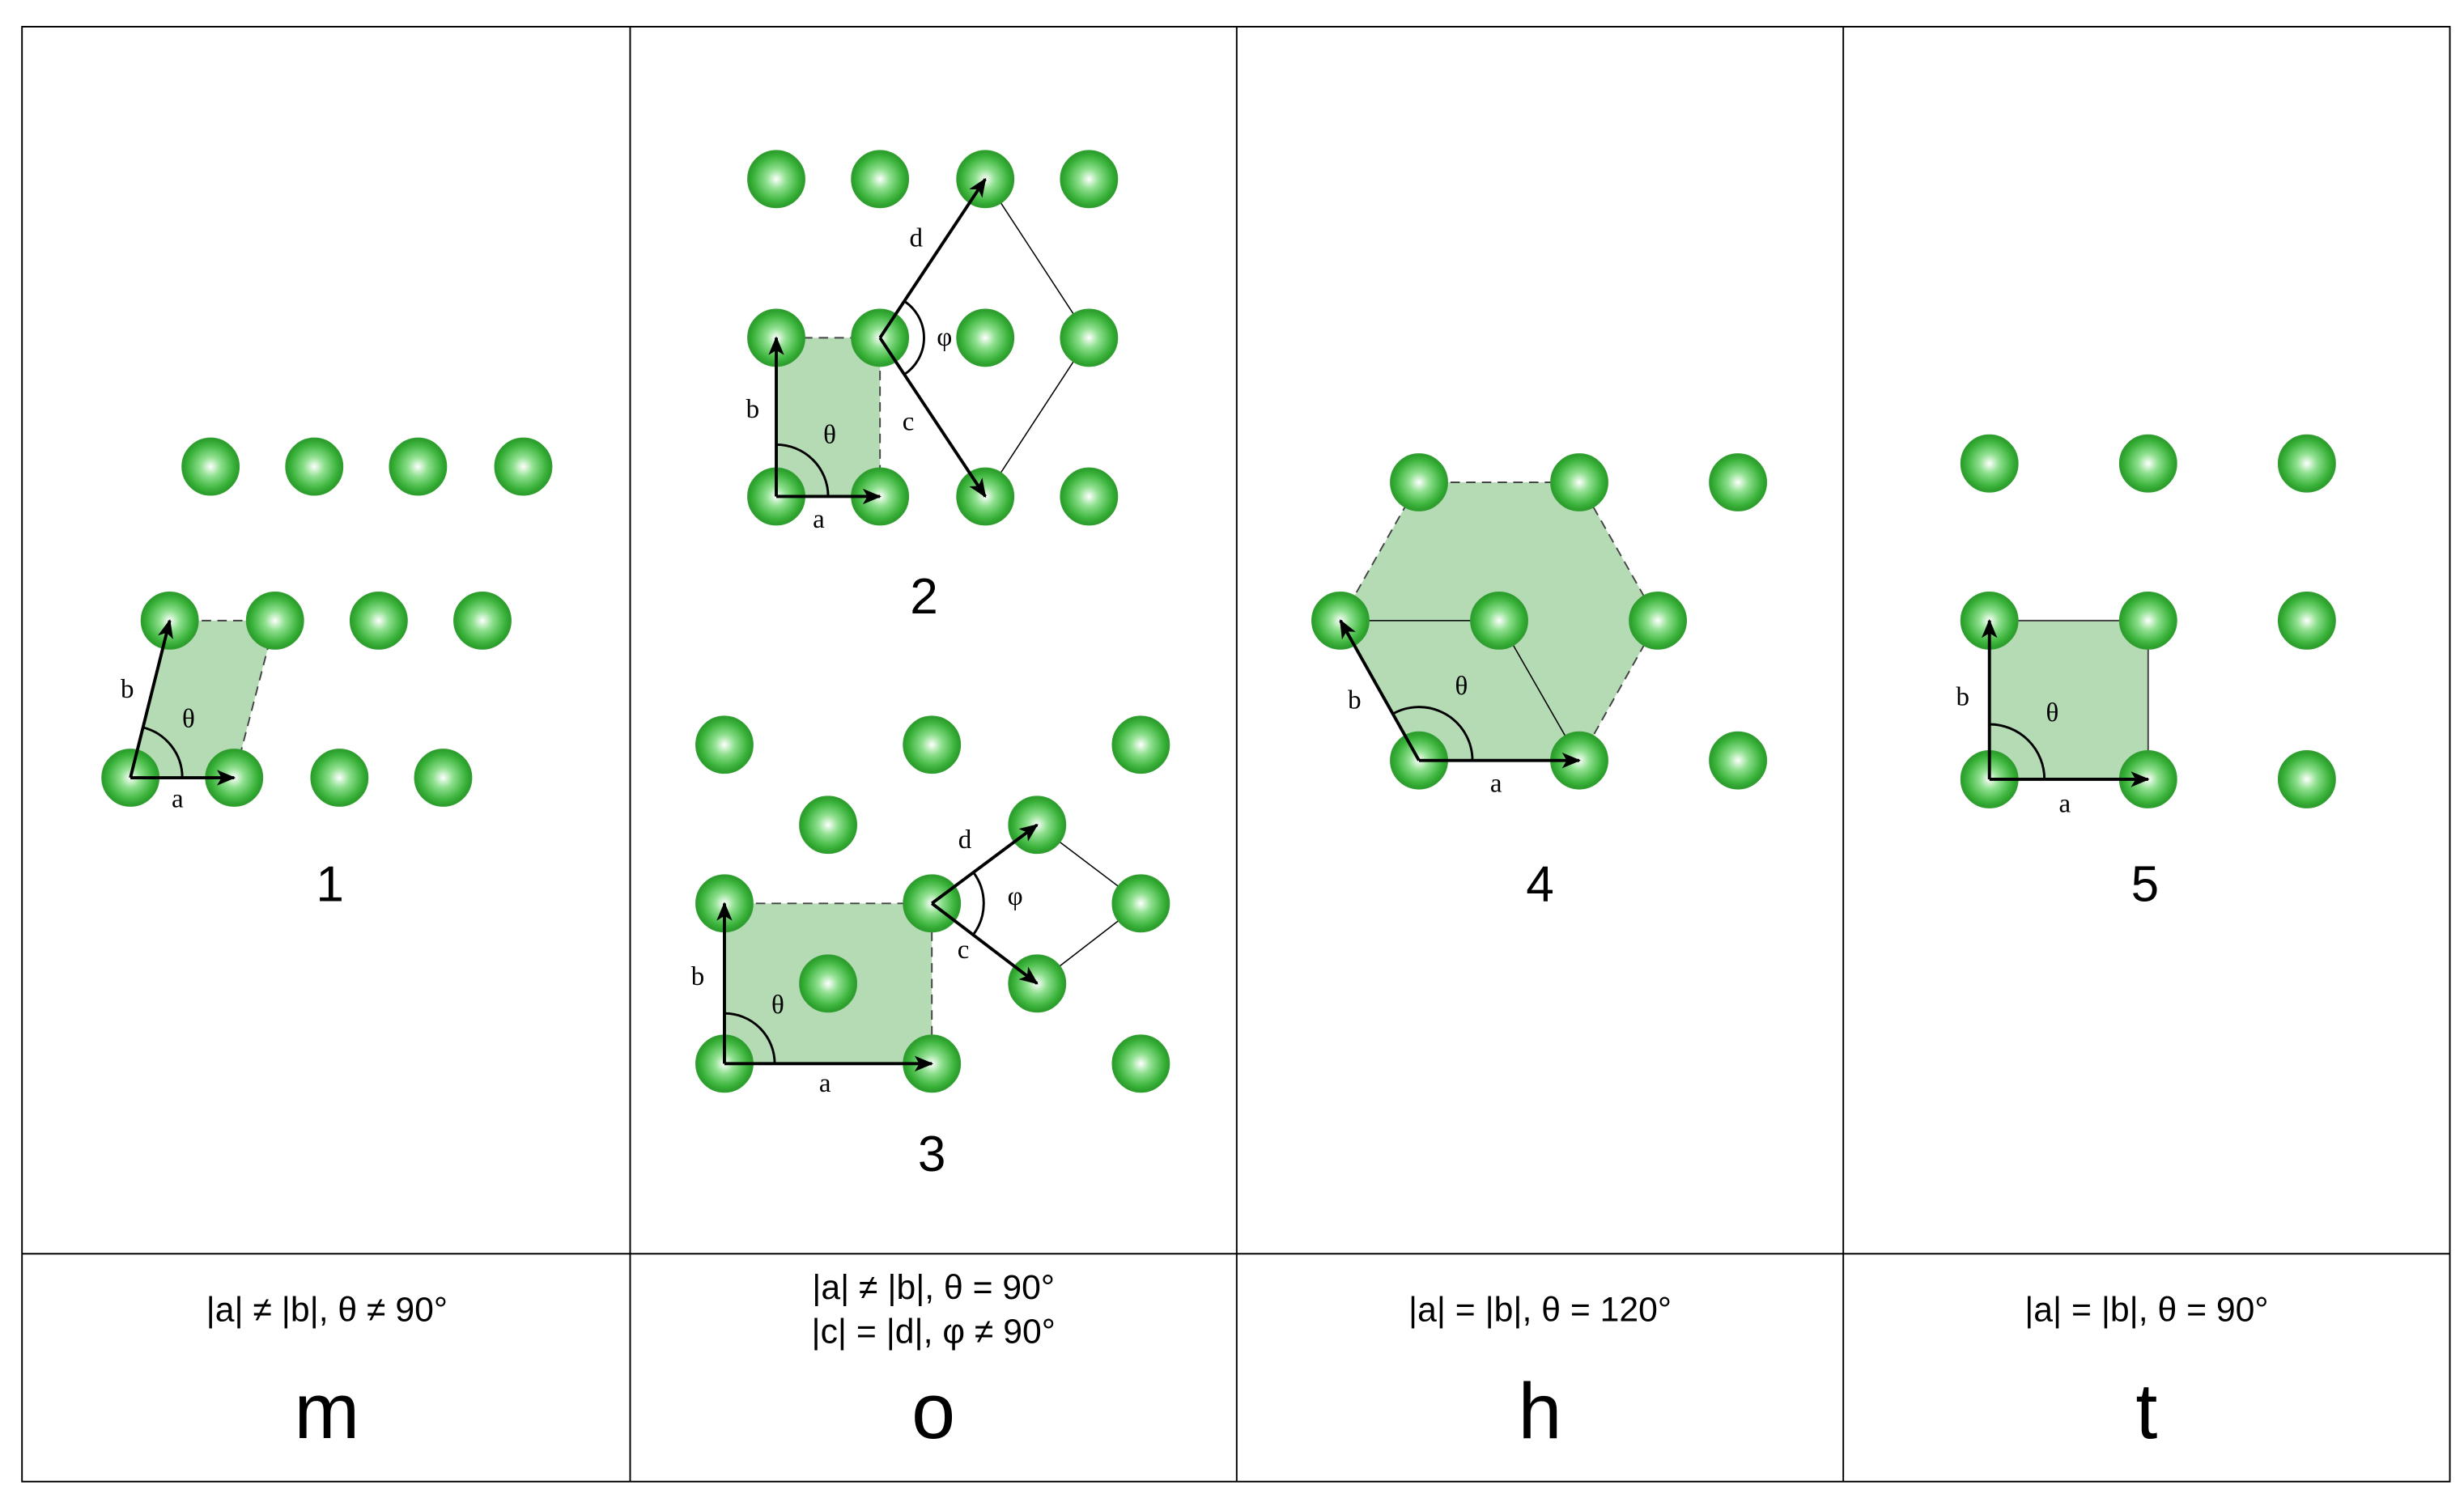 This screenshot has height=1502, width=2464. What do you see at coordinates (933, 1332) in the screenshot?
I see `condition: |c| = |d|, φ ≠ 90°` at bounding box center [933, 1332].